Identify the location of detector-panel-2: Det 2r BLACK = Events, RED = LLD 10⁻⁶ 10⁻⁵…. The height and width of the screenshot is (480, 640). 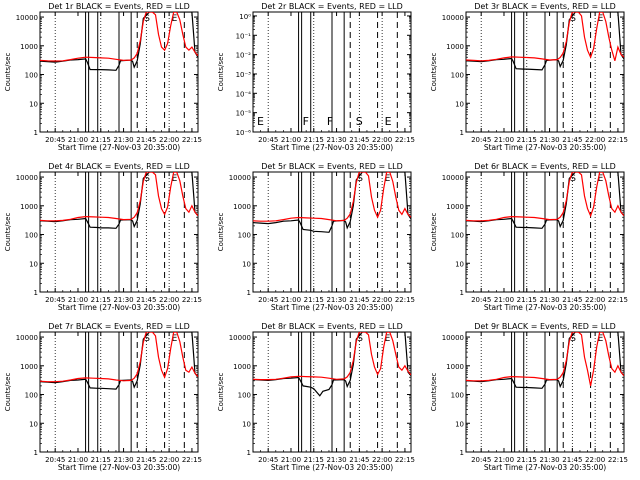
(316, 77).